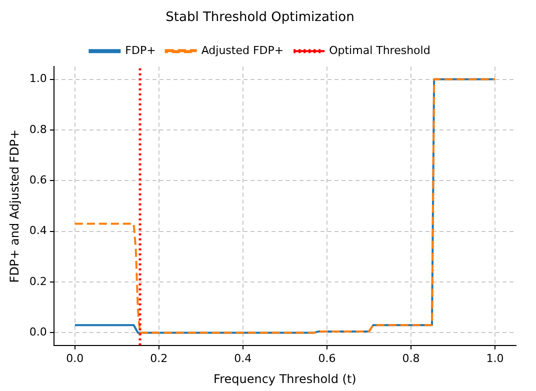  Describe the element at coordinates (159, 358) in the screenshot. I see `x-tick-label: 0.2` at that location.